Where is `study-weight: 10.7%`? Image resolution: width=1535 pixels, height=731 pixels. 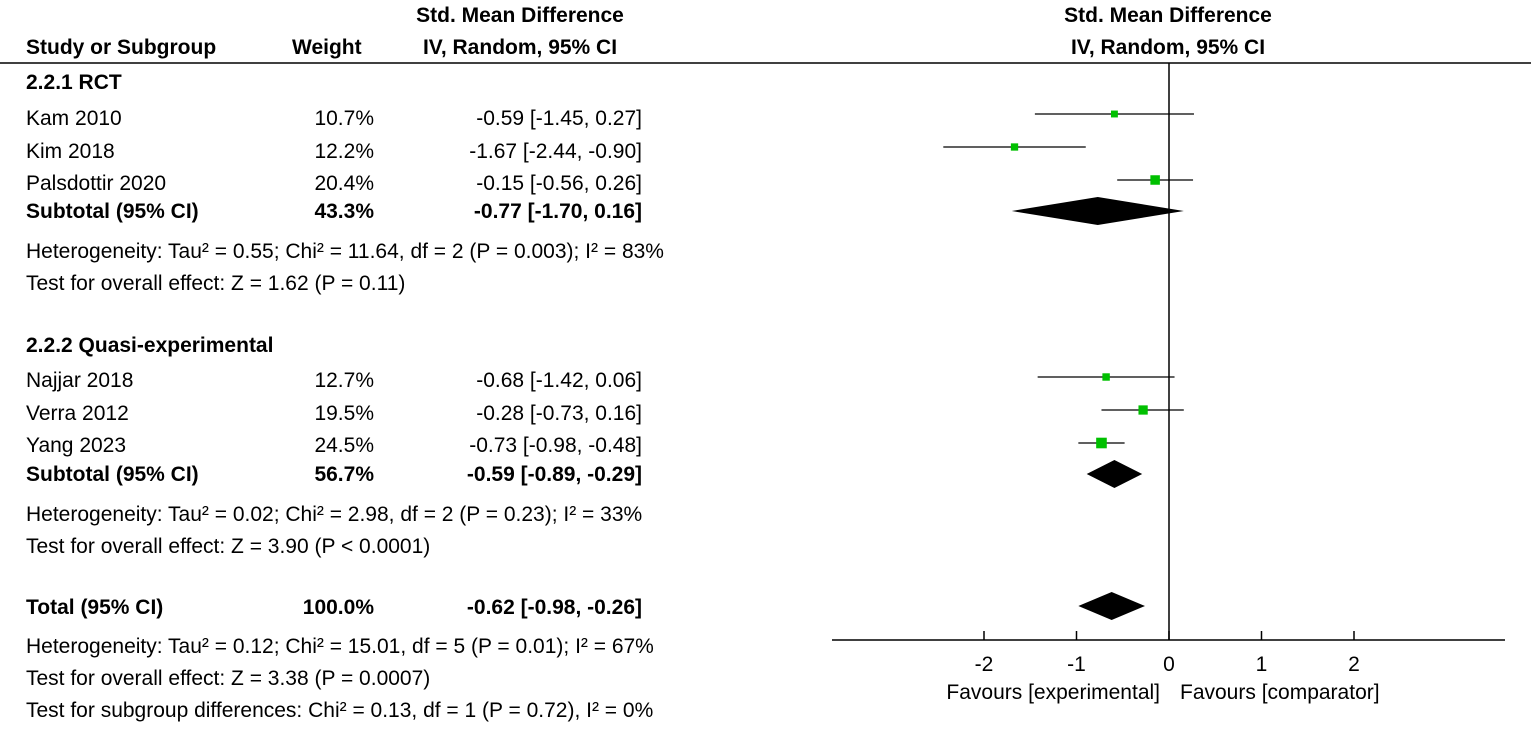 study-weight: 10.7% is located at coordinates (344, 118).